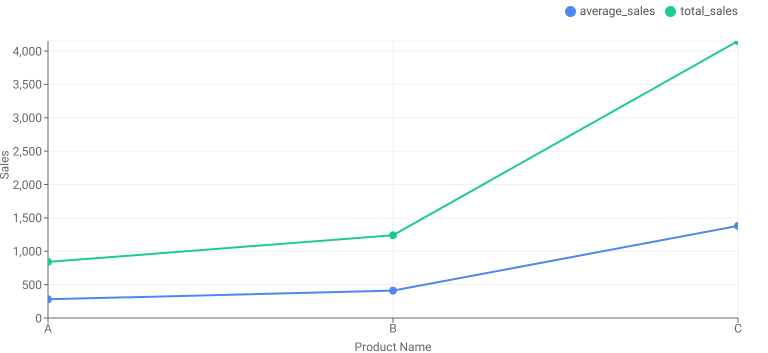 This screenshot has height=353, width=768. Describe the element at coordinates (32, 285) in the screenshot. I see `y-tick-label: 500` at that location.